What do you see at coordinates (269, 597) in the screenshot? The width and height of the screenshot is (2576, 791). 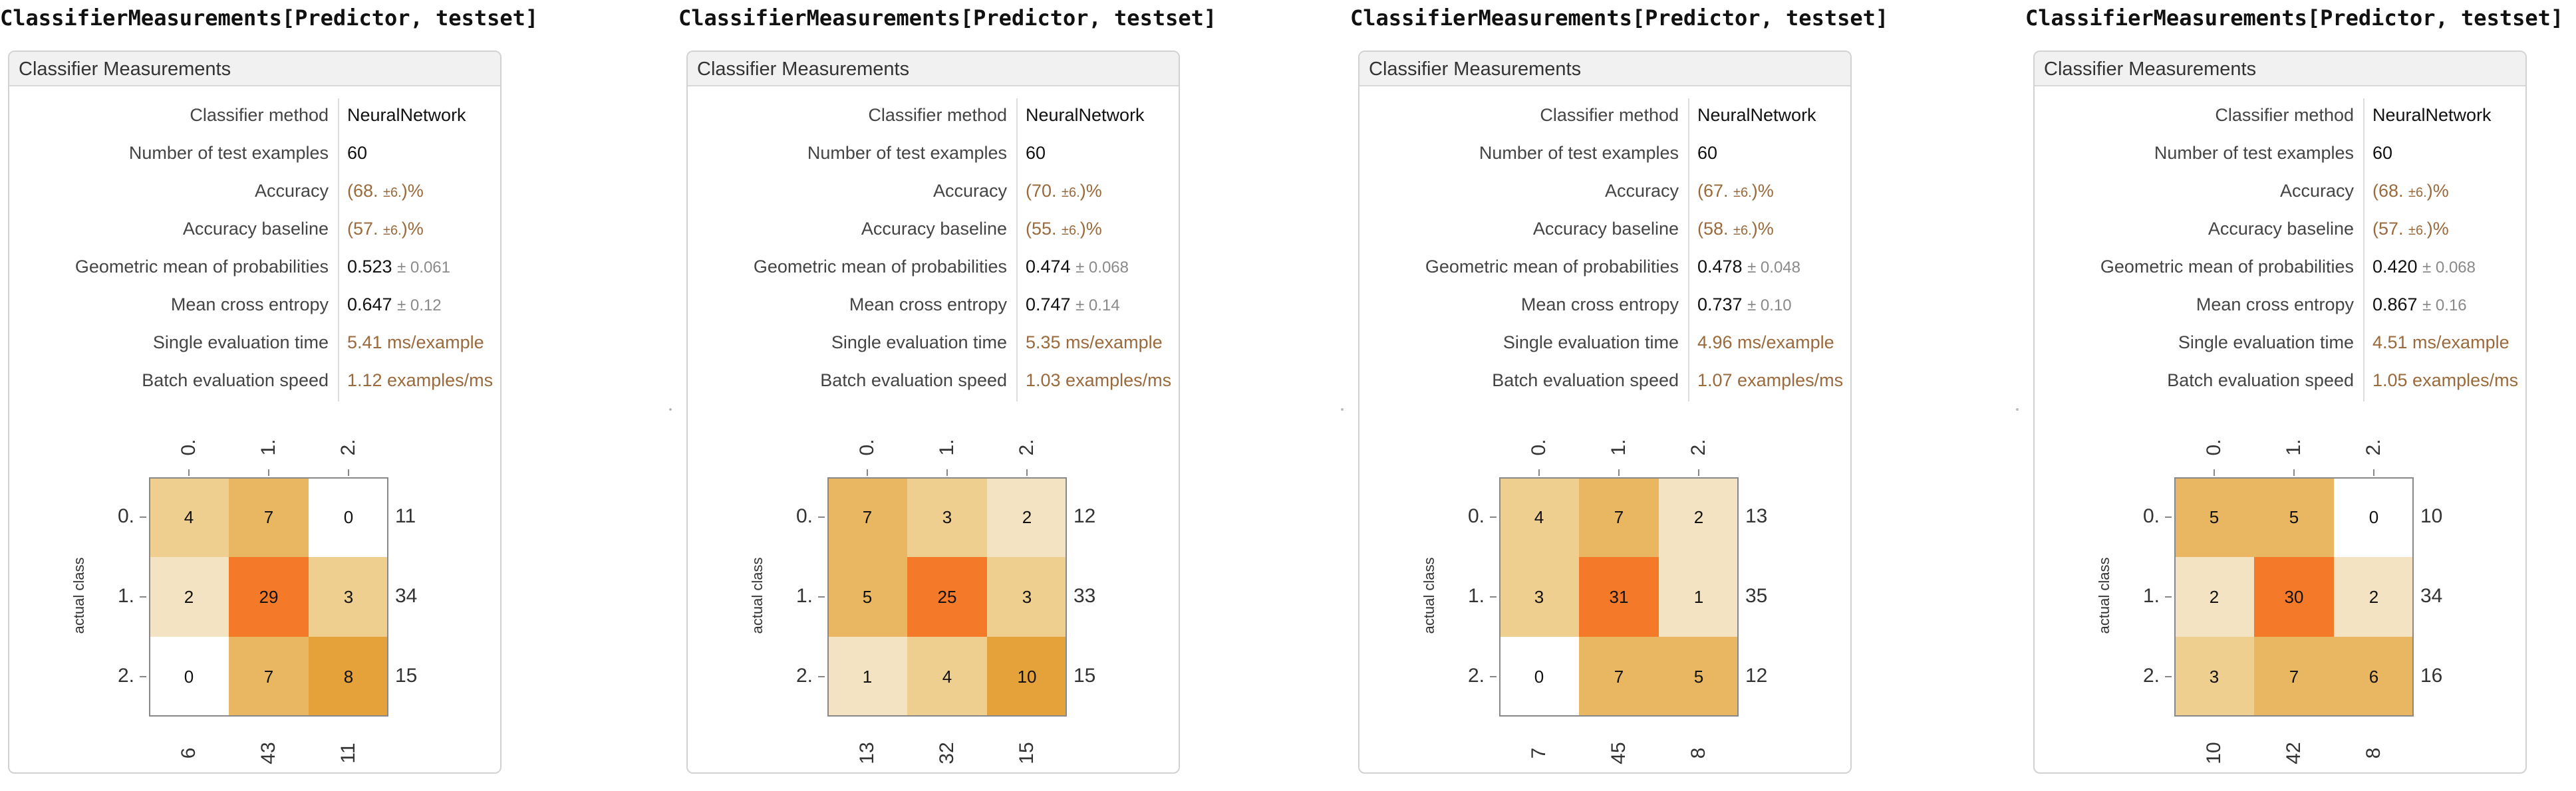 I see `matrix-cell: 29` at bounding box center [269, 597].